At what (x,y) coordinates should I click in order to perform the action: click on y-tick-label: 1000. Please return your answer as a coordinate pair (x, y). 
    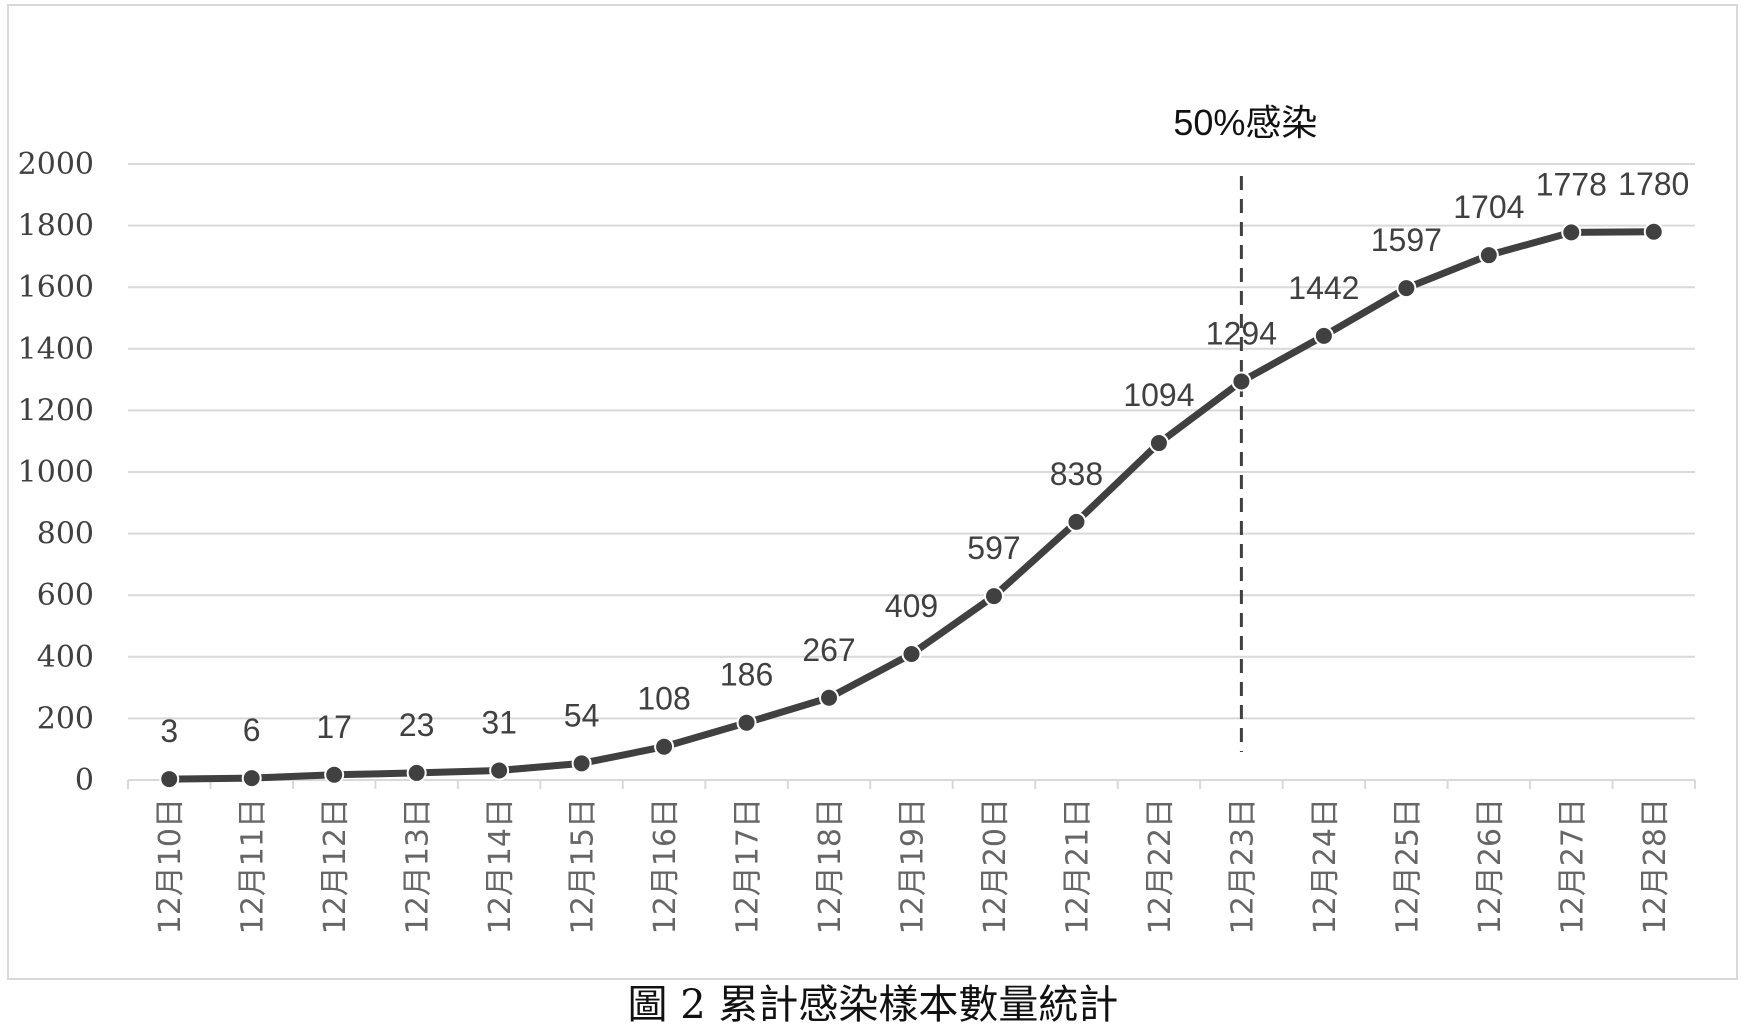
    Looking at the image, I should click on (56, 472).